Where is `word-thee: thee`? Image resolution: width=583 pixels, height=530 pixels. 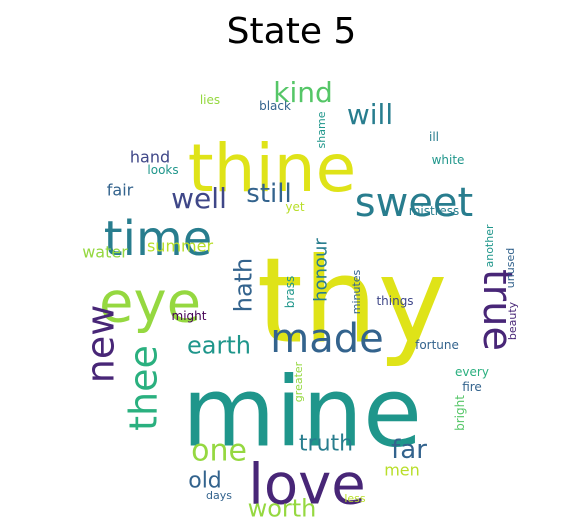 word-thee: thee is located at coordinates (143, 388).